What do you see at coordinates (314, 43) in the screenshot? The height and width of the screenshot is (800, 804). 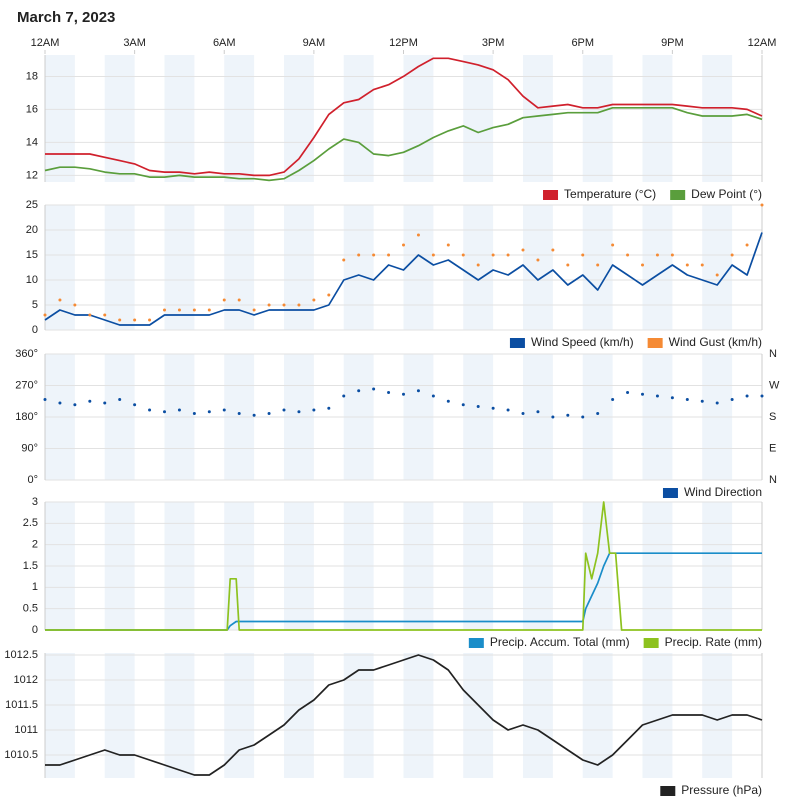 I see `x-tick-label: 9AM` at bounding box center [314, 43].